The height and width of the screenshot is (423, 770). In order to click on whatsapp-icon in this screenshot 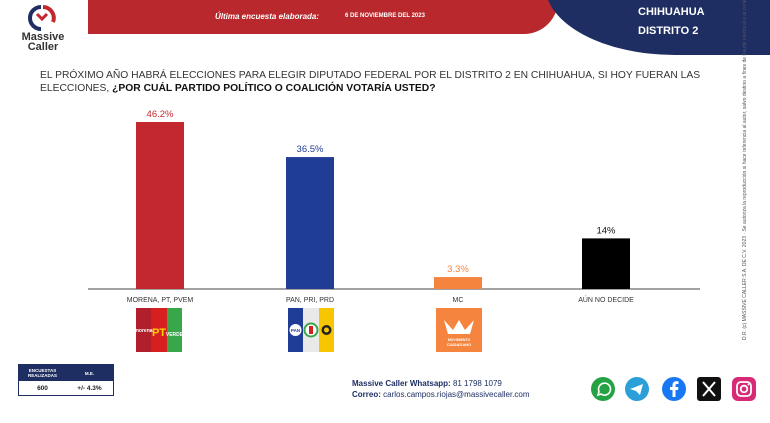, I will do `click(603, 389)`.